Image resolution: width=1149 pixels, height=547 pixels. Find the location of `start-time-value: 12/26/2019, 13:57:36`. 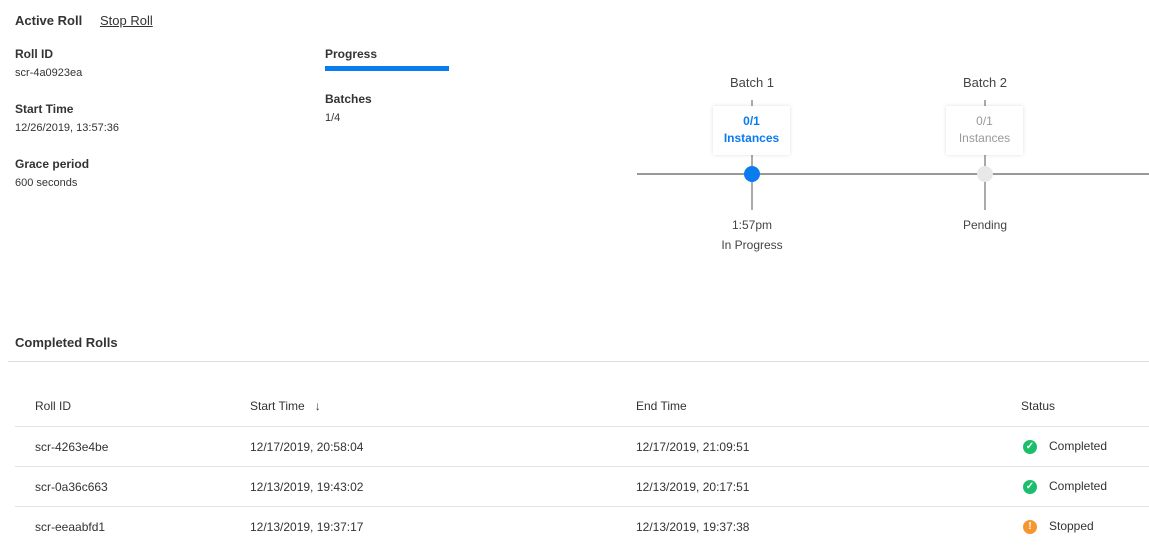

start-time-value: 12/26/2019, 13:57:36 is located at coordinates (67, 128).